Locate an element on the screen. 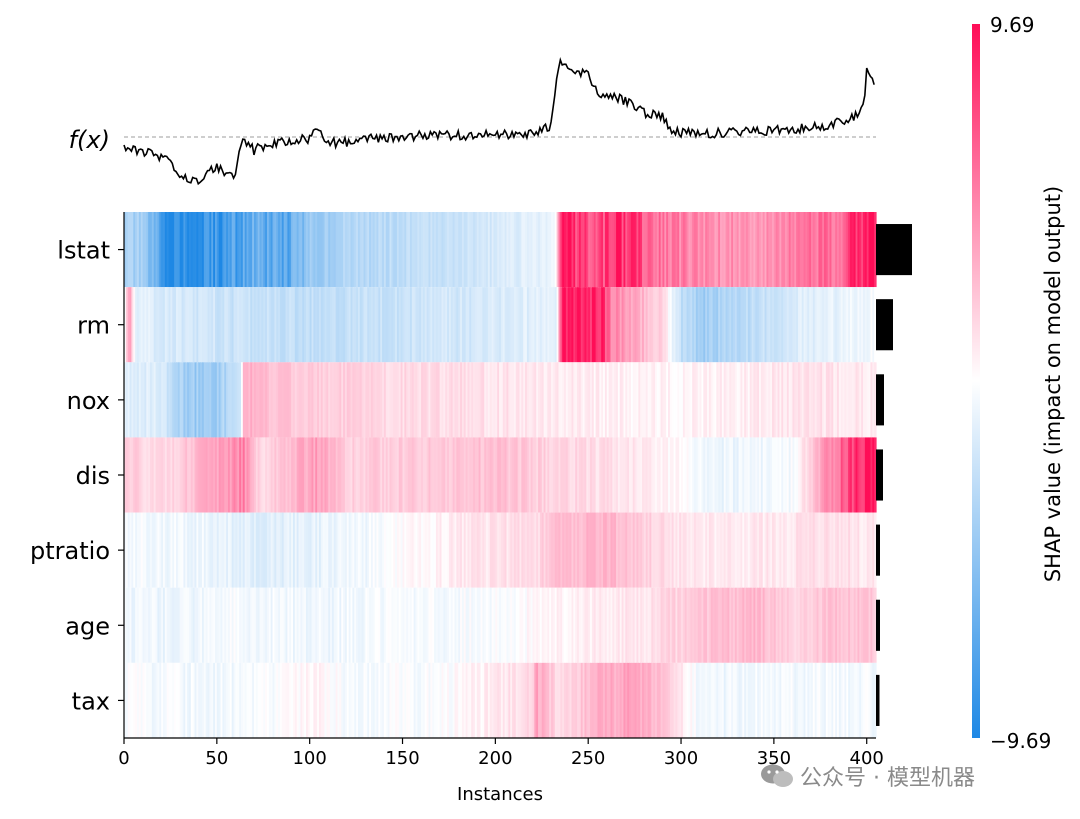 This screenshot has width=1080, height=819. importance-bar-lstat is located at coordinates (894, 250).